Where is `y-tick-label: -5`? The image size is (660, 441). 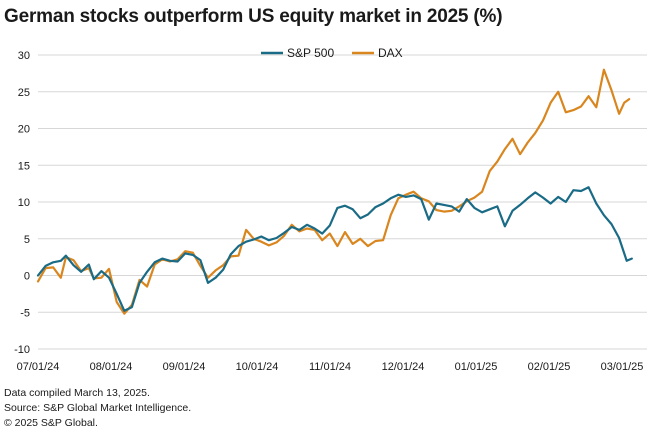
y-tick-label: -5 is located at coordinates (25, 313).